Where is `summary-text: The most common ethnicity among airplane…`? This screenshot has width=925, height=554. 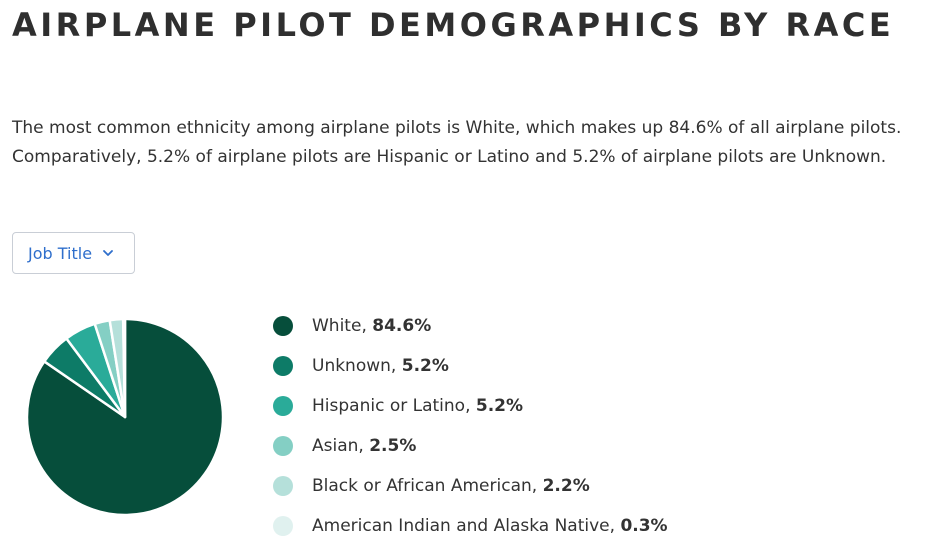
summary-text: The most common ethnicity among airplane… is located at coordinates (457, 142).